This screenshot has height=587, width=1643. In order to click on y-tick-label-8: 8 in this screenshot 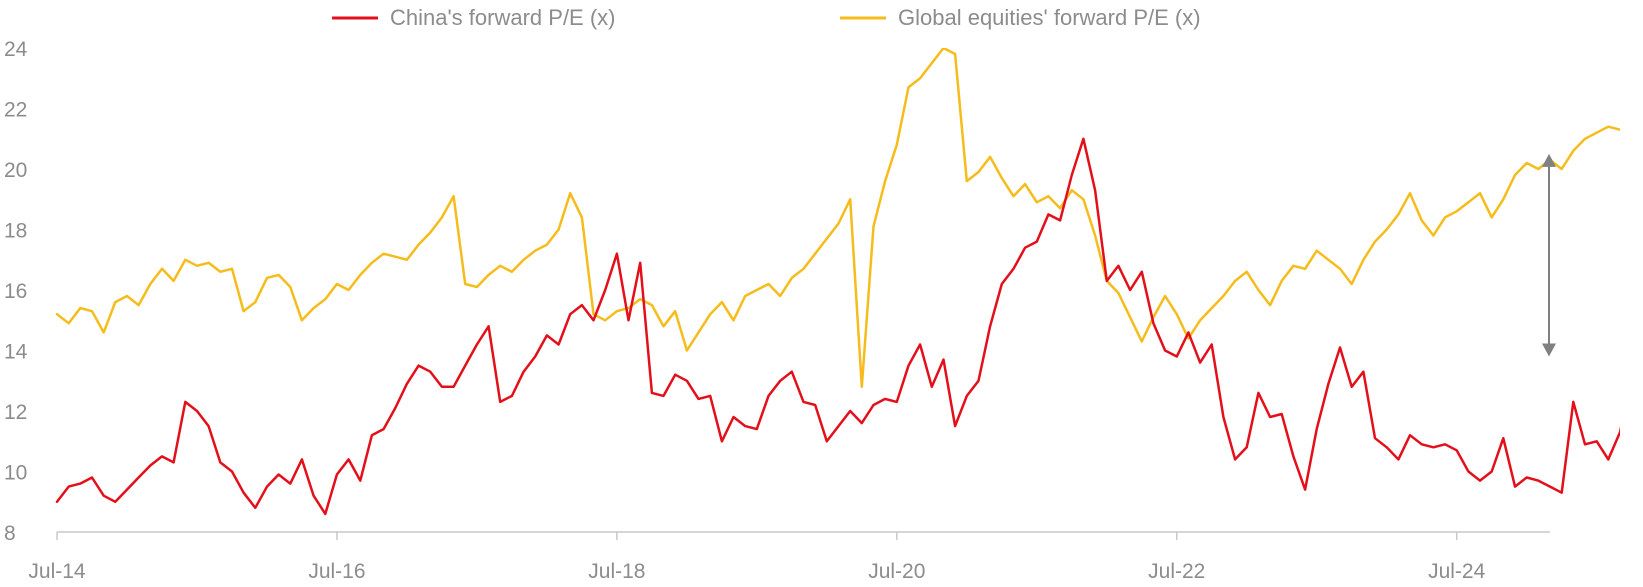, I will do `click(10, 533)`.